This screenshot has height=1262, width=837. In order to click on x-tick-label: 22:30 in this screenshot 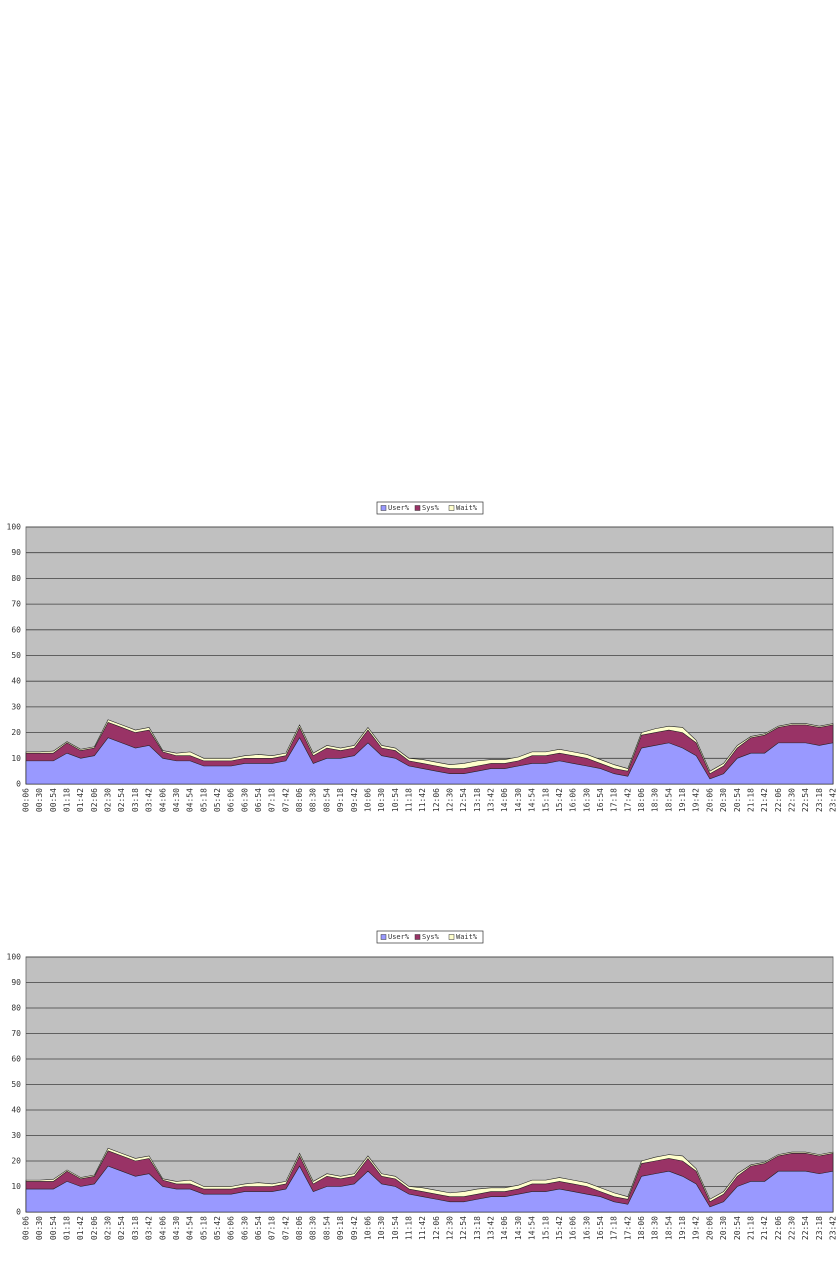, I will do `click(791, 800)`.